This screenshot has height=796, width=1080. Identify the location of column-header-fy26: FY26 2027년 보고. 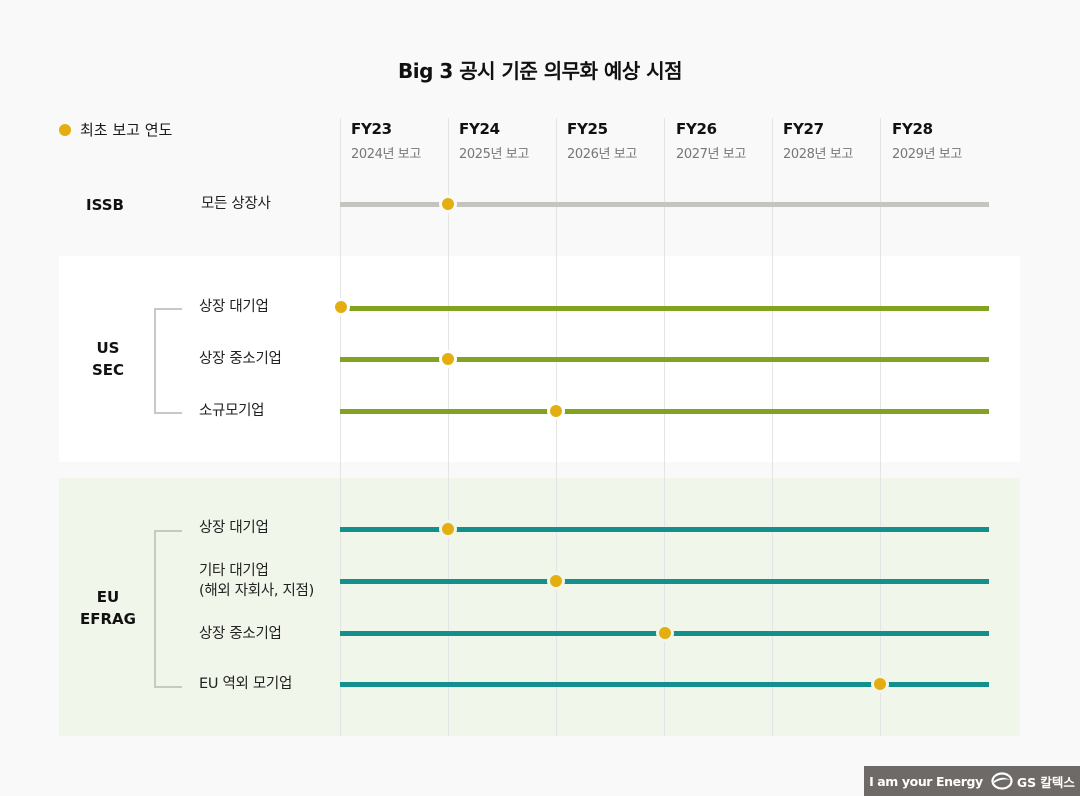
(711, 141).